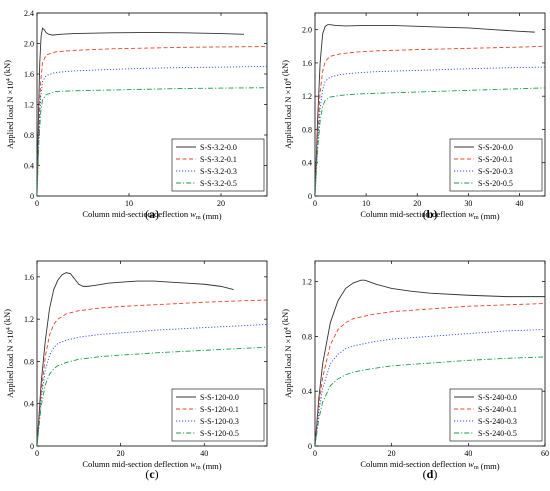 The width and height of the screenshot is (550, 491). Describe the element at coordinates (218, 171) in the screenshot. I see `legend-entry: S-S-3.2-0.3` at that location.